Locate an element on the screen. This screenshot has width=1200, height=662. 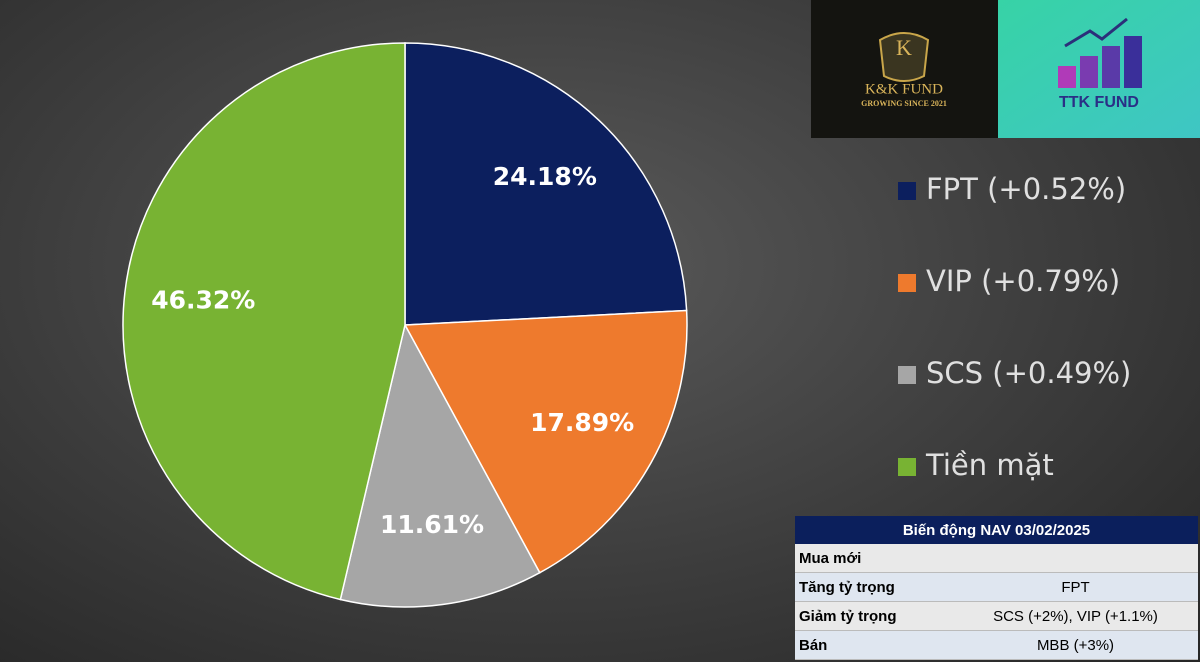
legend-label: SCS (+0.49%) is located at coordinates (1028, 373).